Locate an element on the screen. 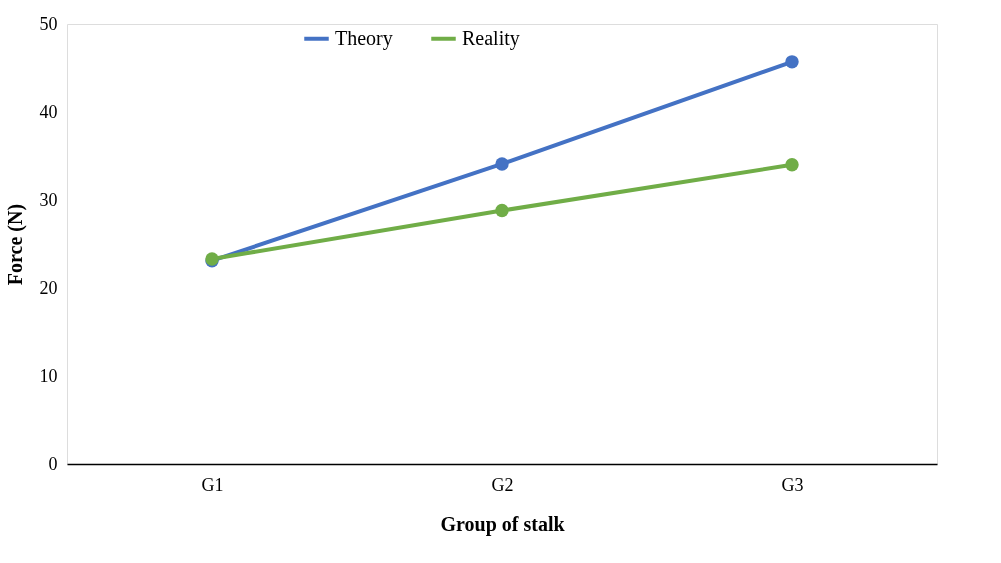 Image resolution: width=1001 pixels, height=563 pixels. x-tick-label: G3 is located at coordinates (792, 484).